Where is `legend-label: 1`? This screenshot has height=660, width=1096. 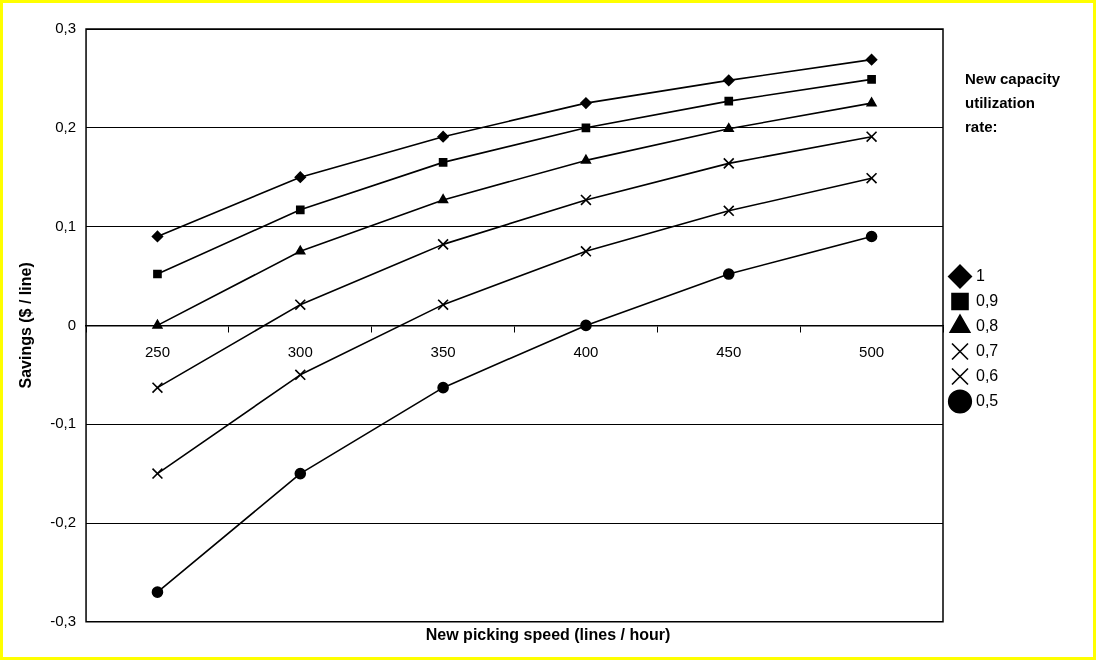
legend-label: 1 is located at coordinates (980, 275).